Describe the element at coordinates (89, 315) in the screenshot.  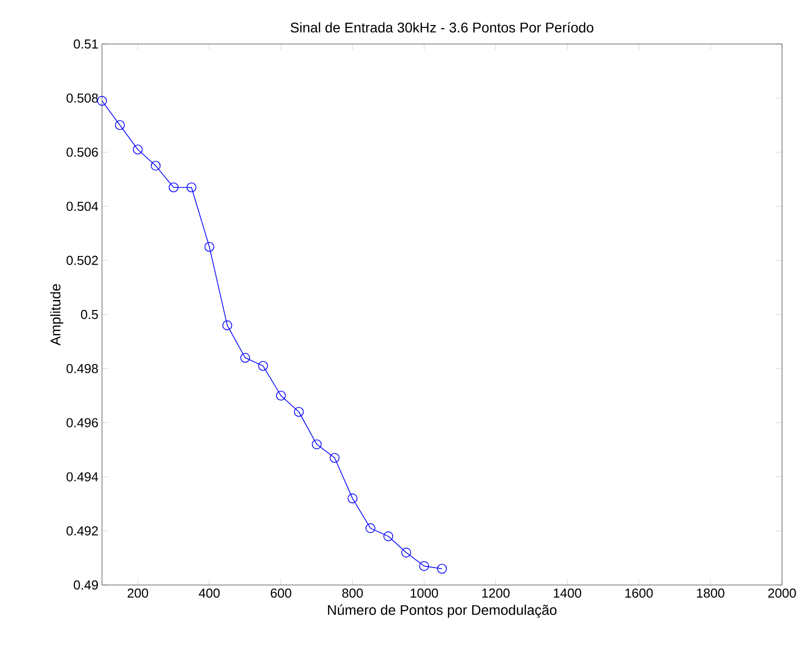
I see `y-tick-label: 0.5` at that location.